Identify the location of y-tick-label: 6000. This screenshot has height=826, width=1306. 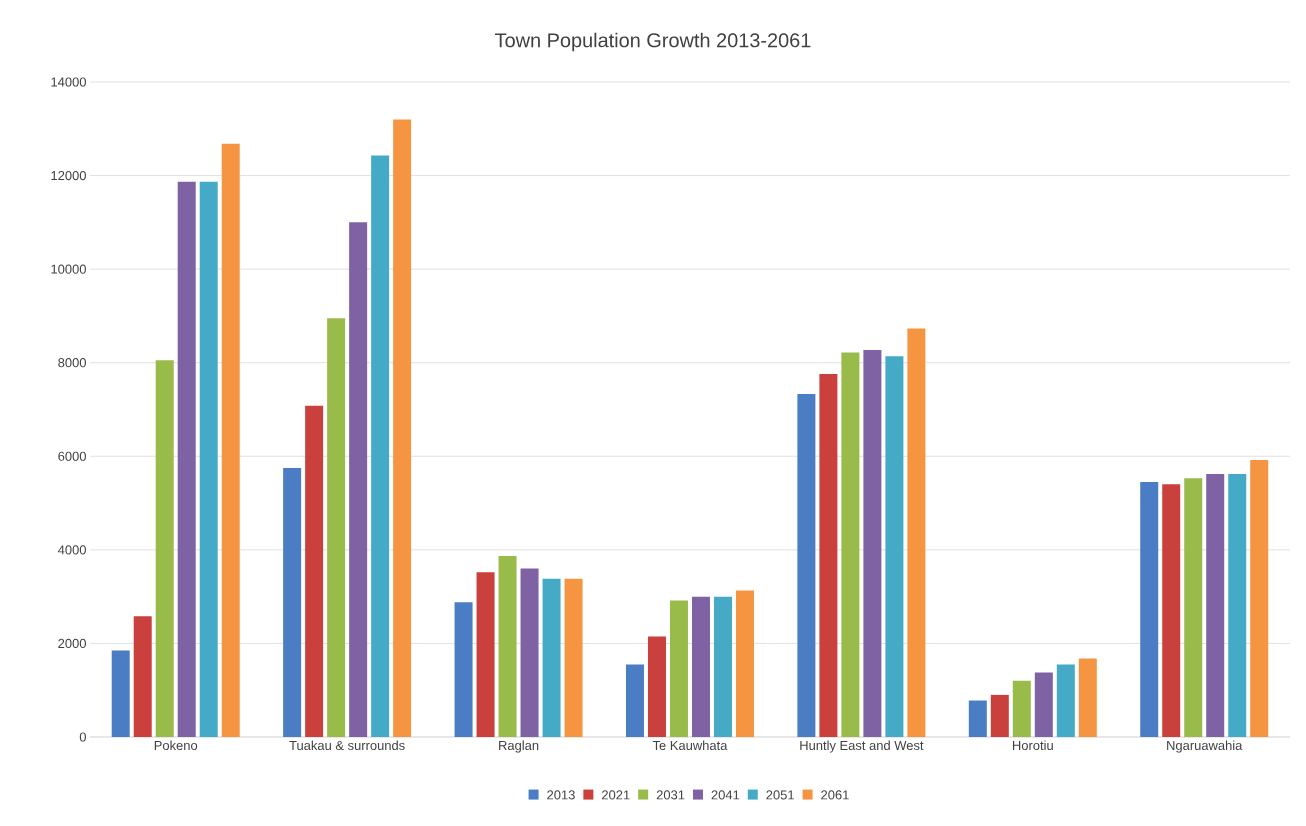
(72, 456).